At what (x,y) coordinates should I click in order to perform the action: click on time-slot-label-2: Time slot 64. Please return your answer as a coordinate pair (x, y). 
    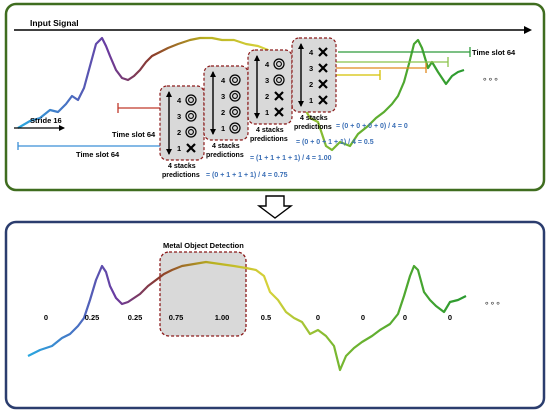
    Looking at the image, I should click on (134, 134).